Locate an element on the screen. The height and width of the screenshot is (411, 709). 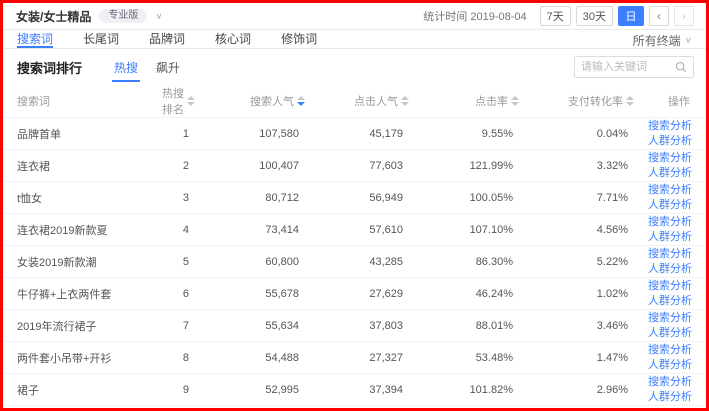
keyword-cell: 两件套小吊带+开衫 is located at coordinates (64, 358).